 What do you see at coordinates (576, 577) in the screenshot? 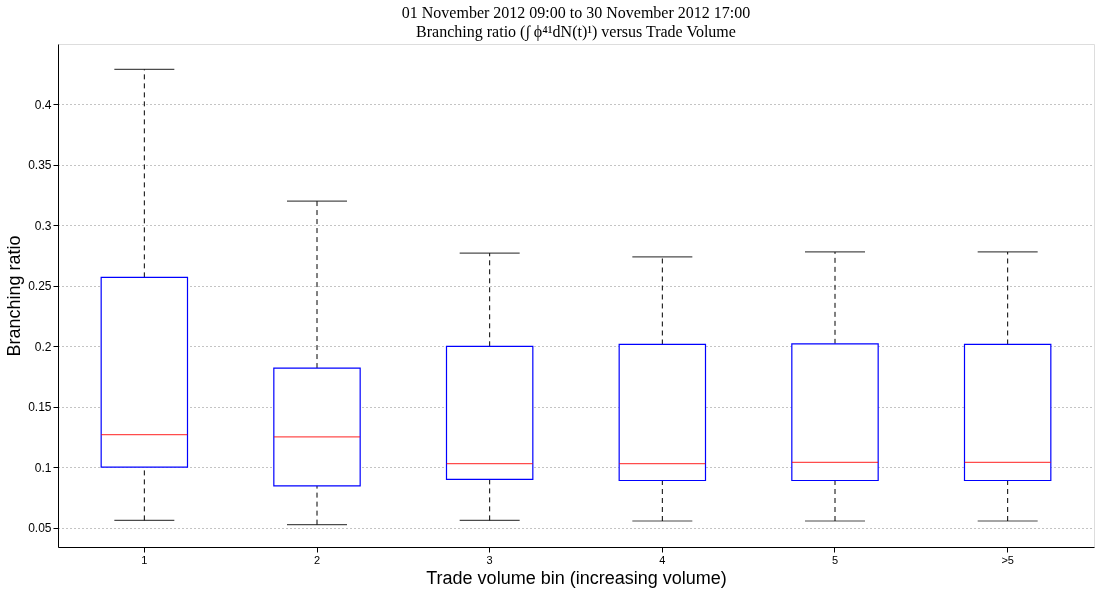
I see `x-axis-title: Trade volume bin (increasing volume)` at bounding box center [576, 577].